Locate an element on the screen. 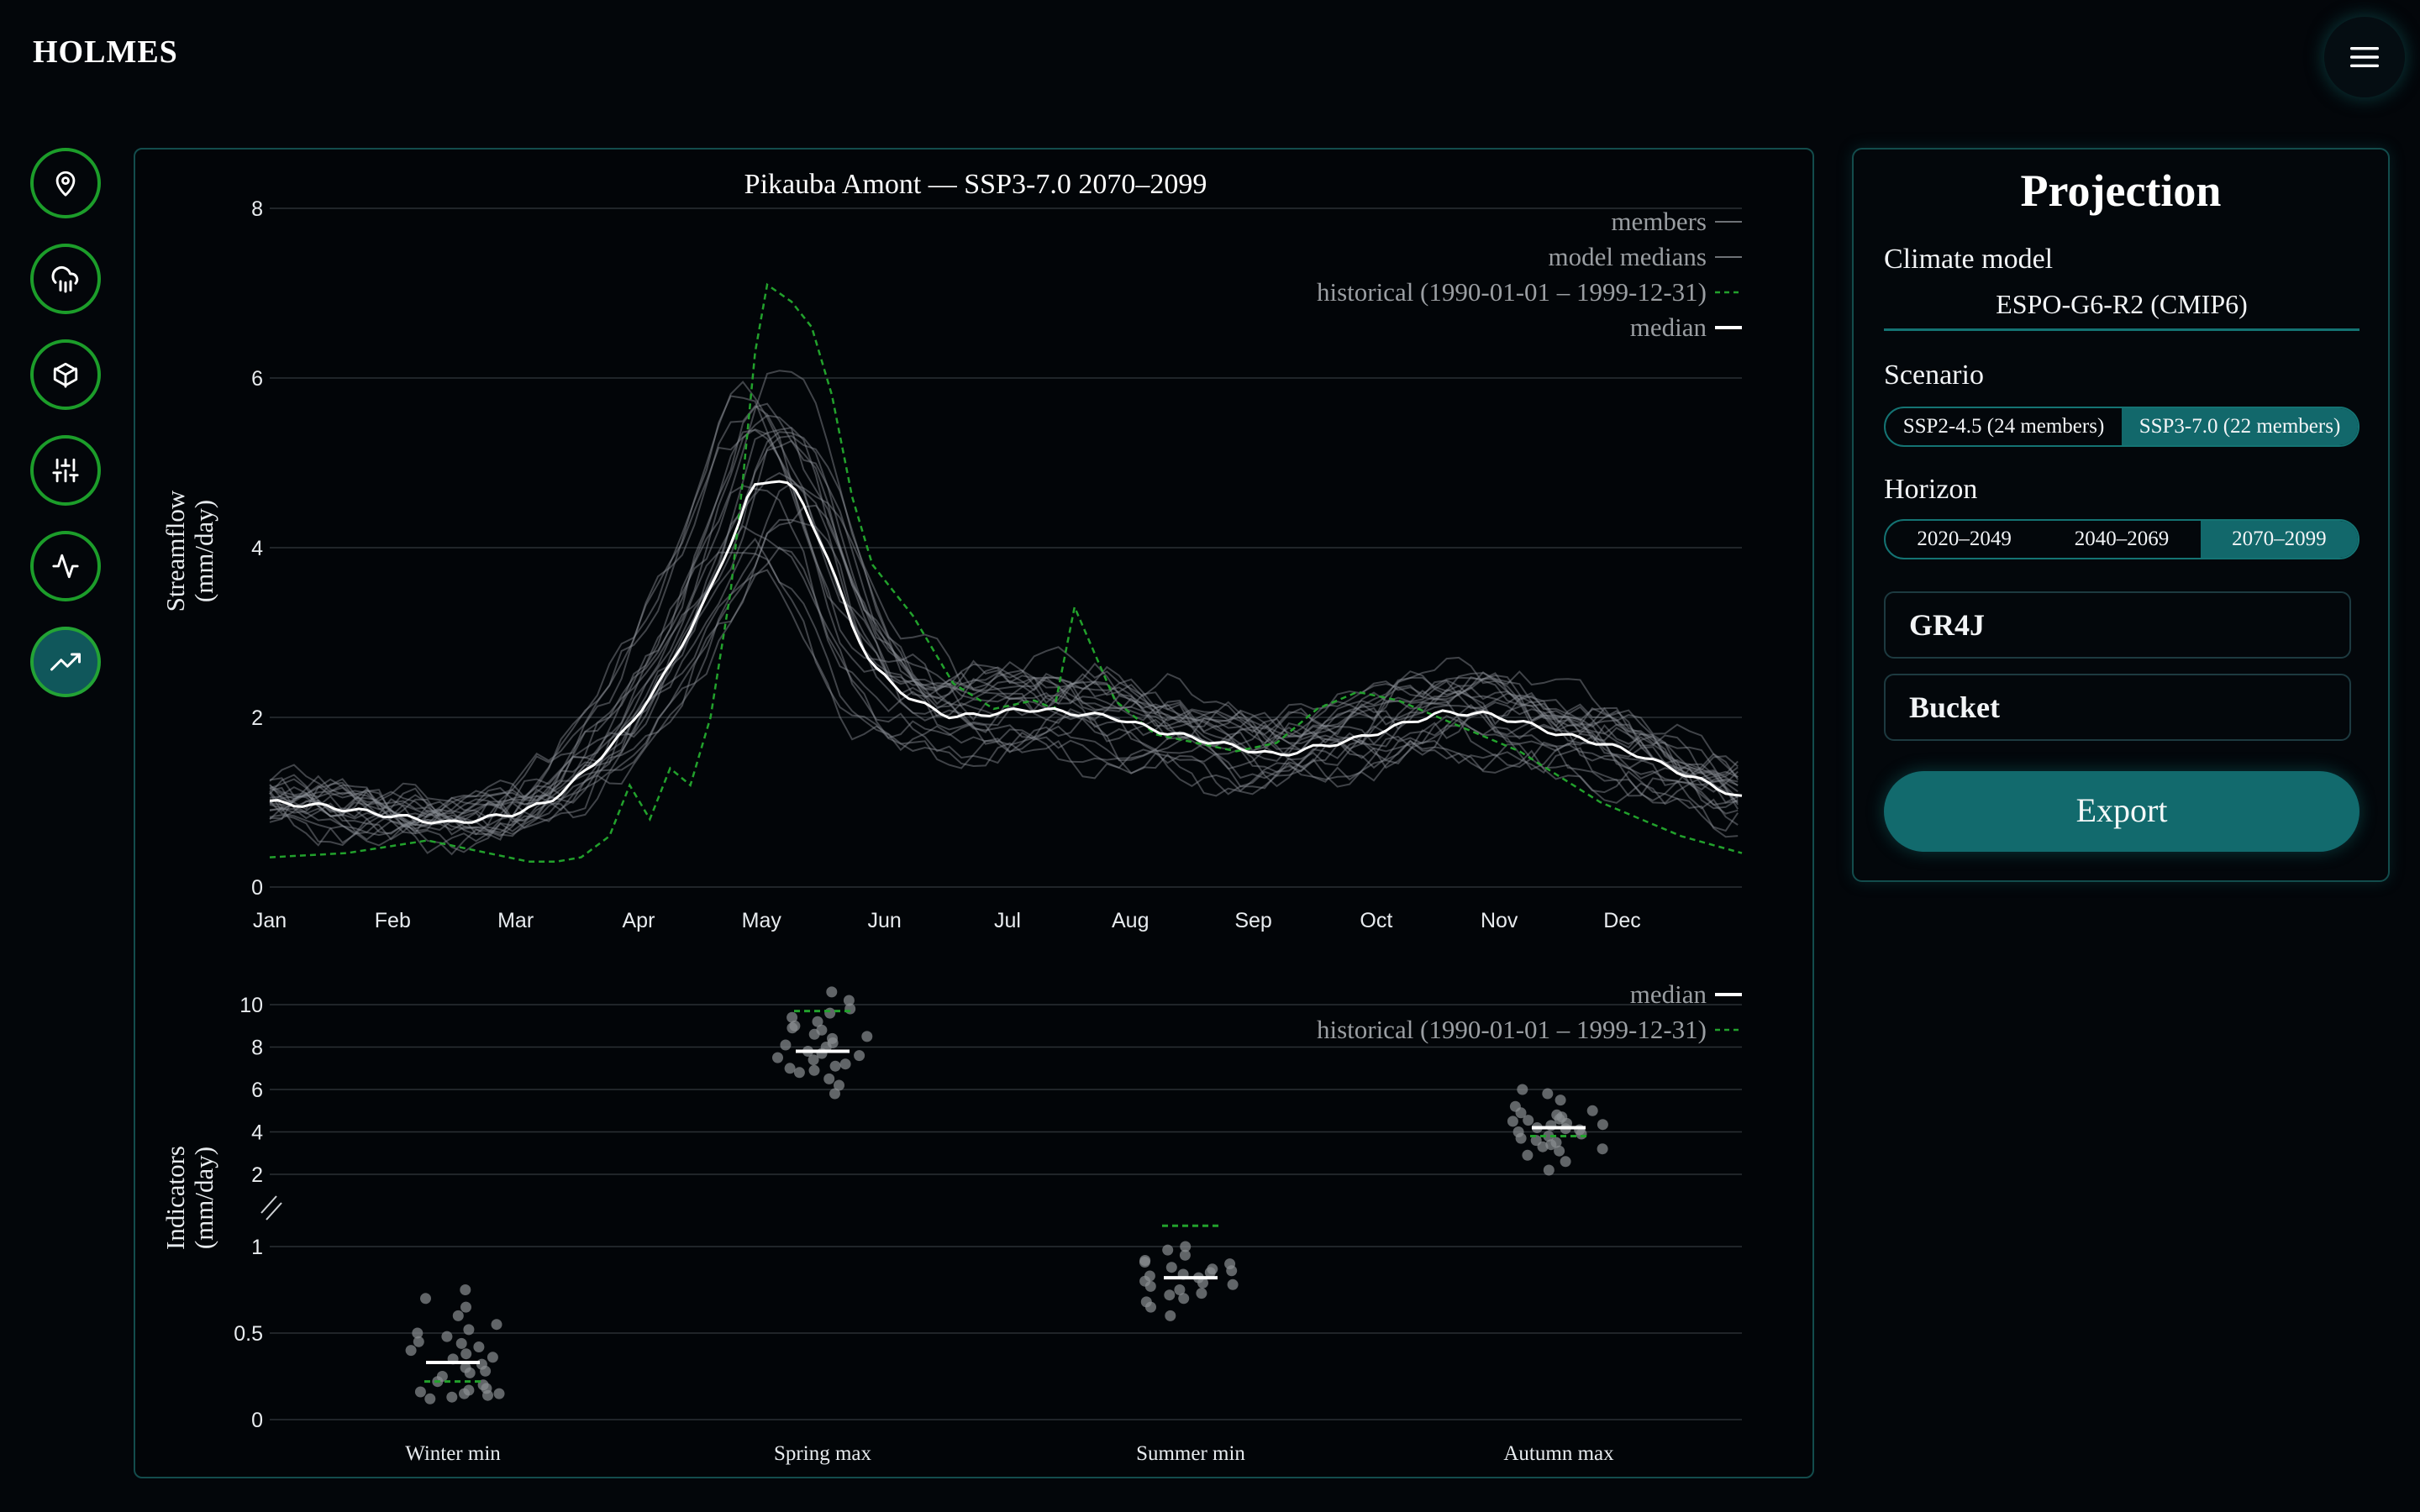 Image resolution: width=2420 pixels, height=1512 pixels. nav-item-simulation is located at coordinates (65, 566).